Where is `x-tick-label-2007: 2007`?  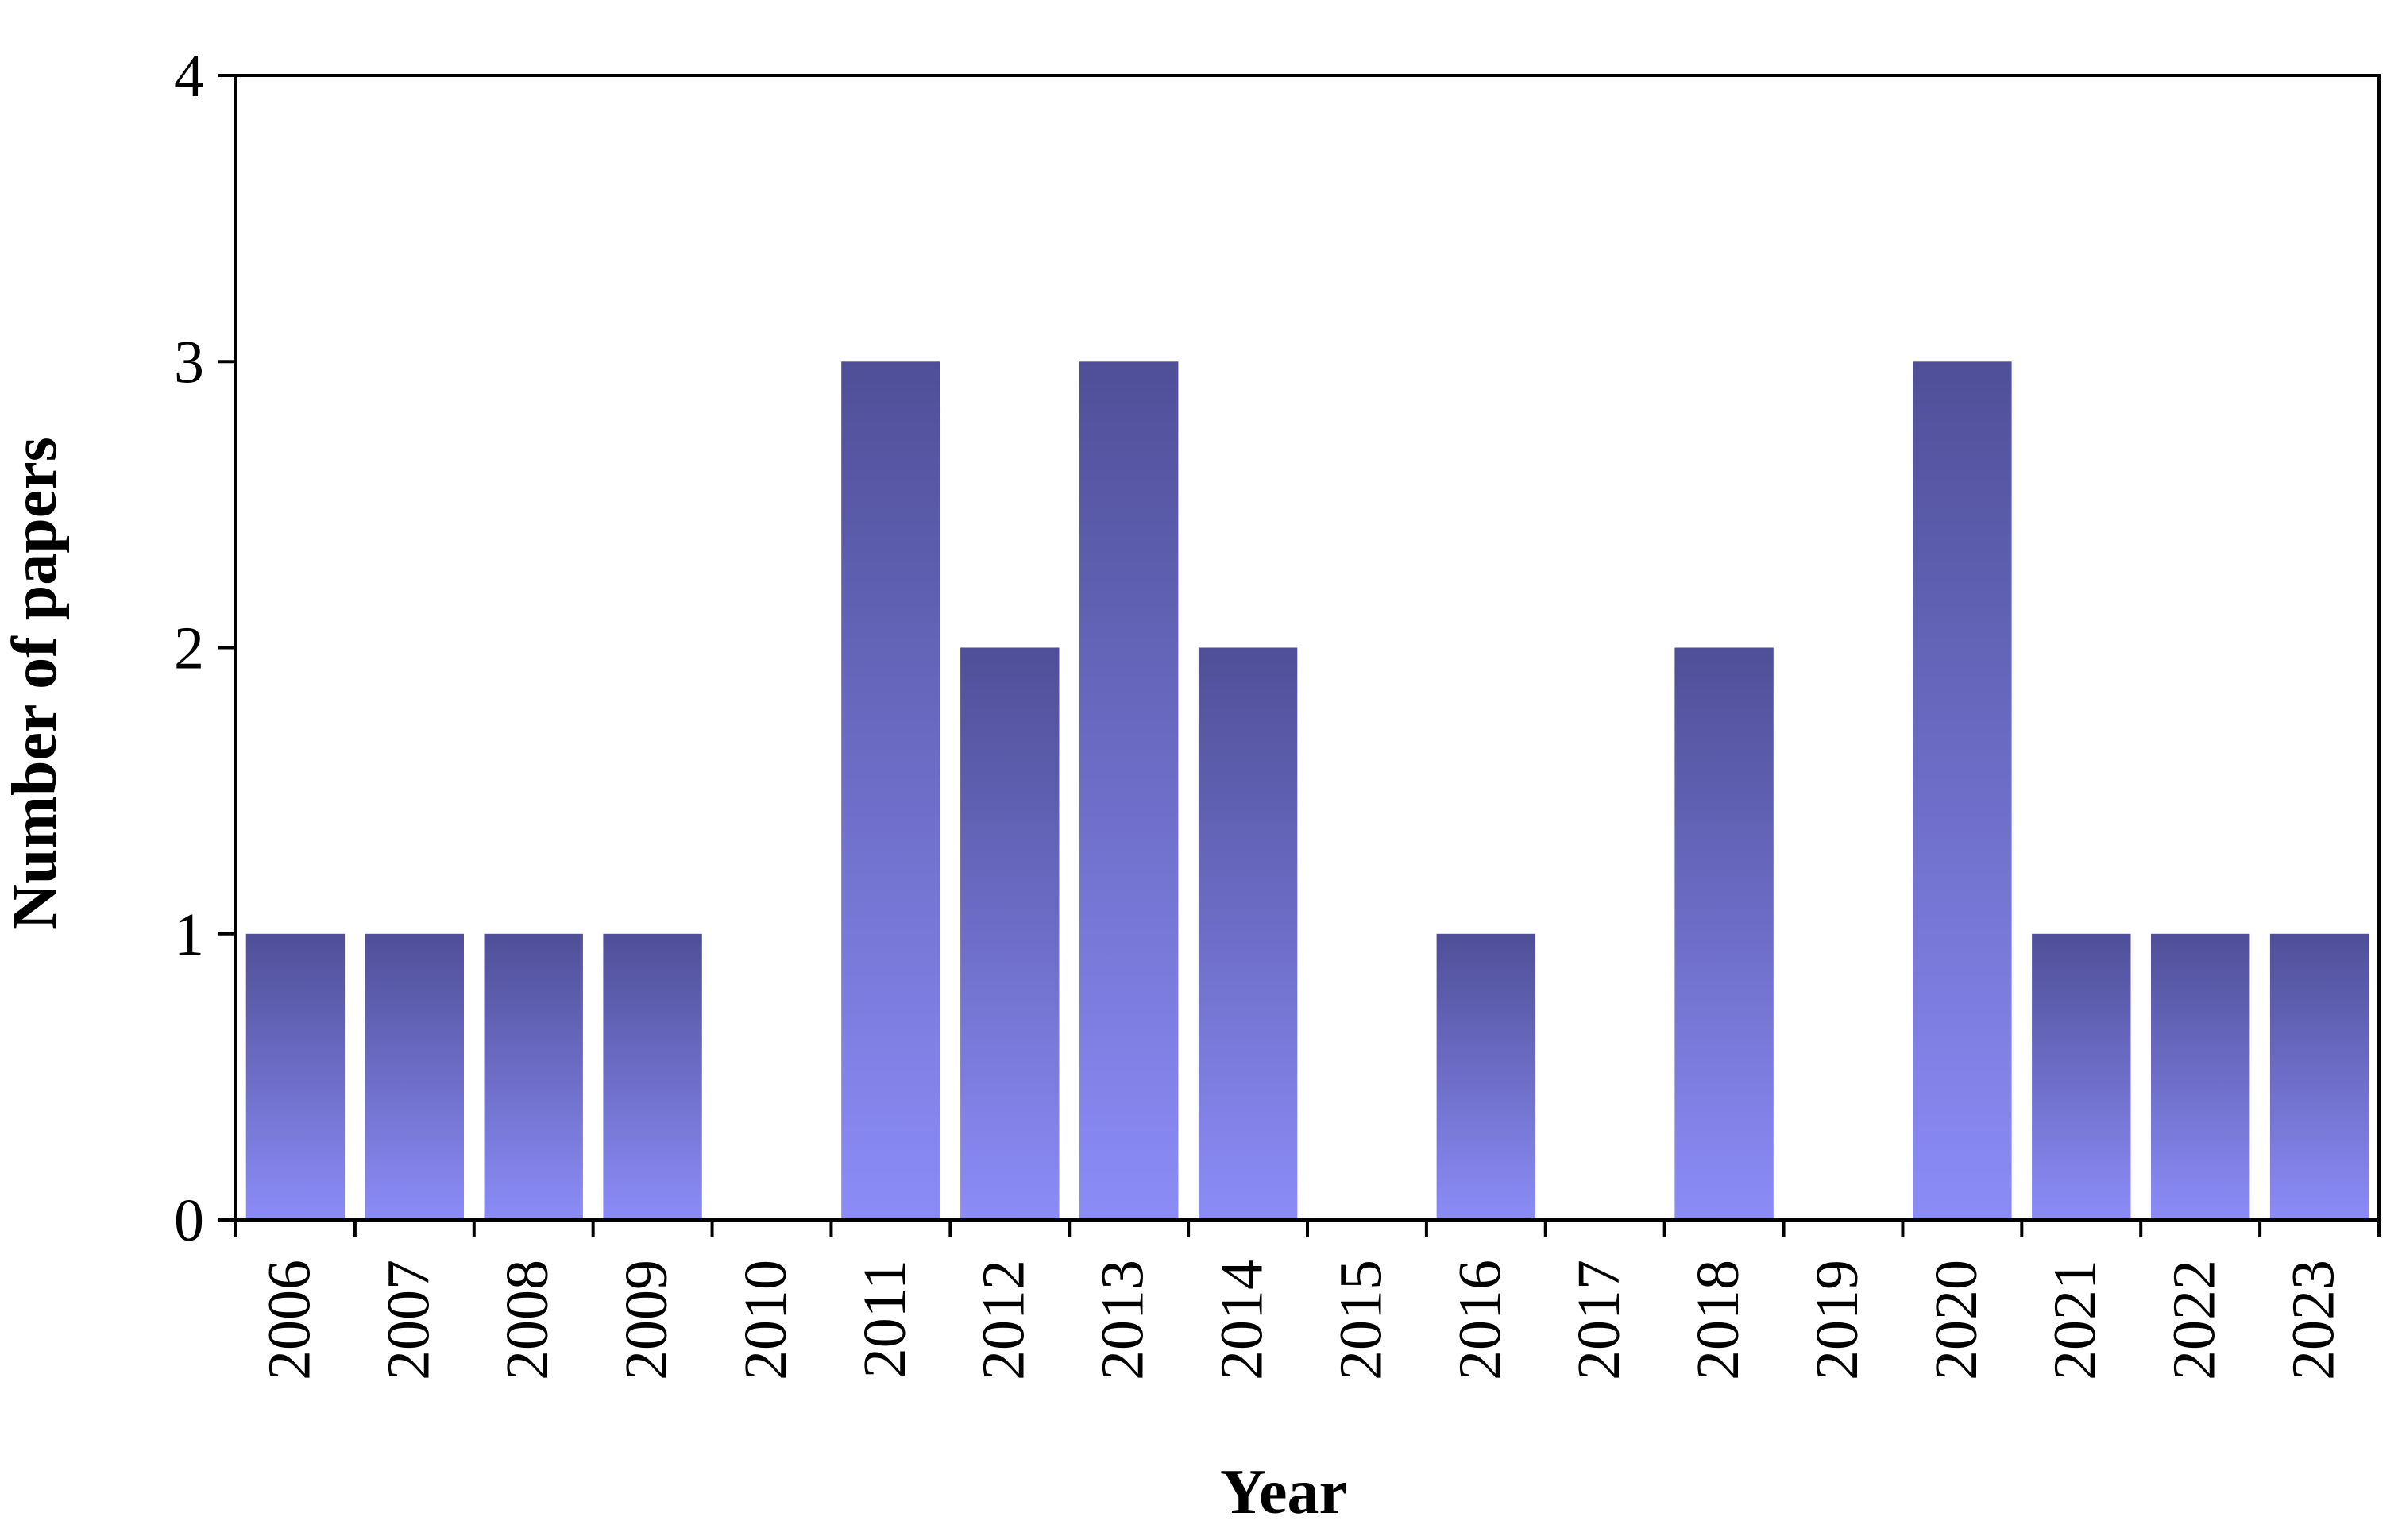 x-tick-label-2007: 2007 is located at coordinates (408, 1320).